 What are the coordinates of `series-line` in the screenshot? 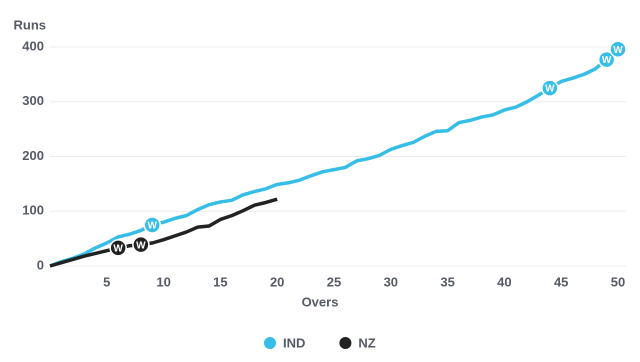 It's located at (163, 232).